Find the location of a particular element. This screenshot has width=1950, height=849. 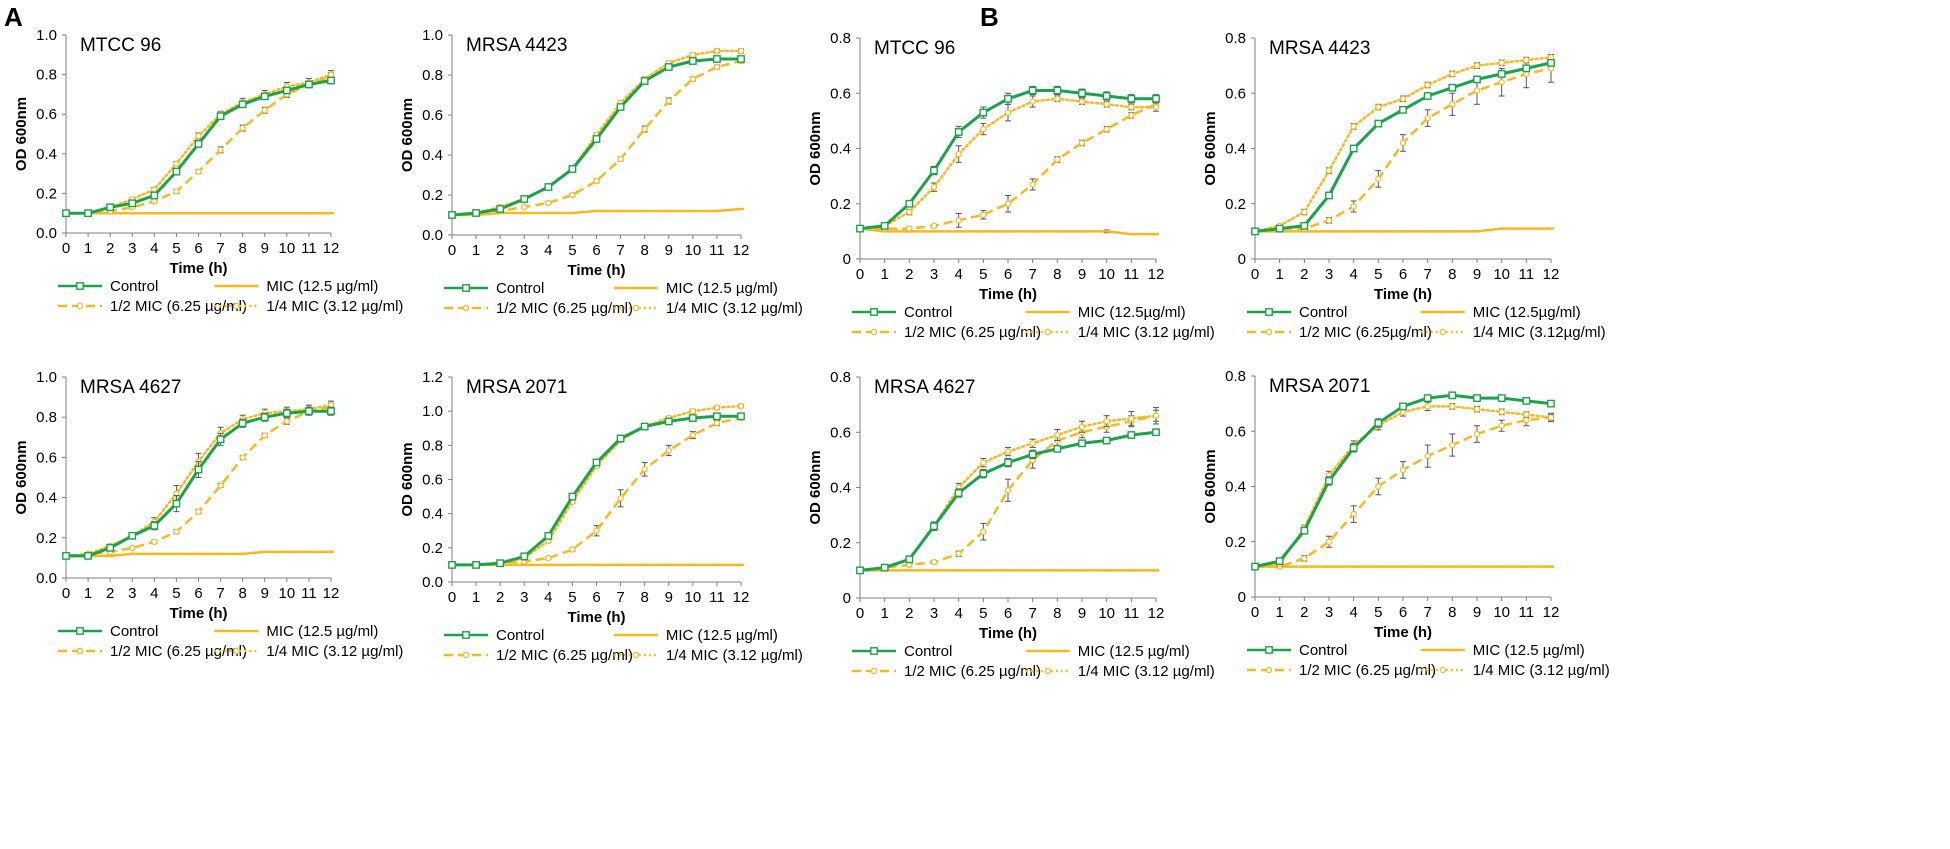

y-tick-label: 1.2 is located at coordinates (432, 377).